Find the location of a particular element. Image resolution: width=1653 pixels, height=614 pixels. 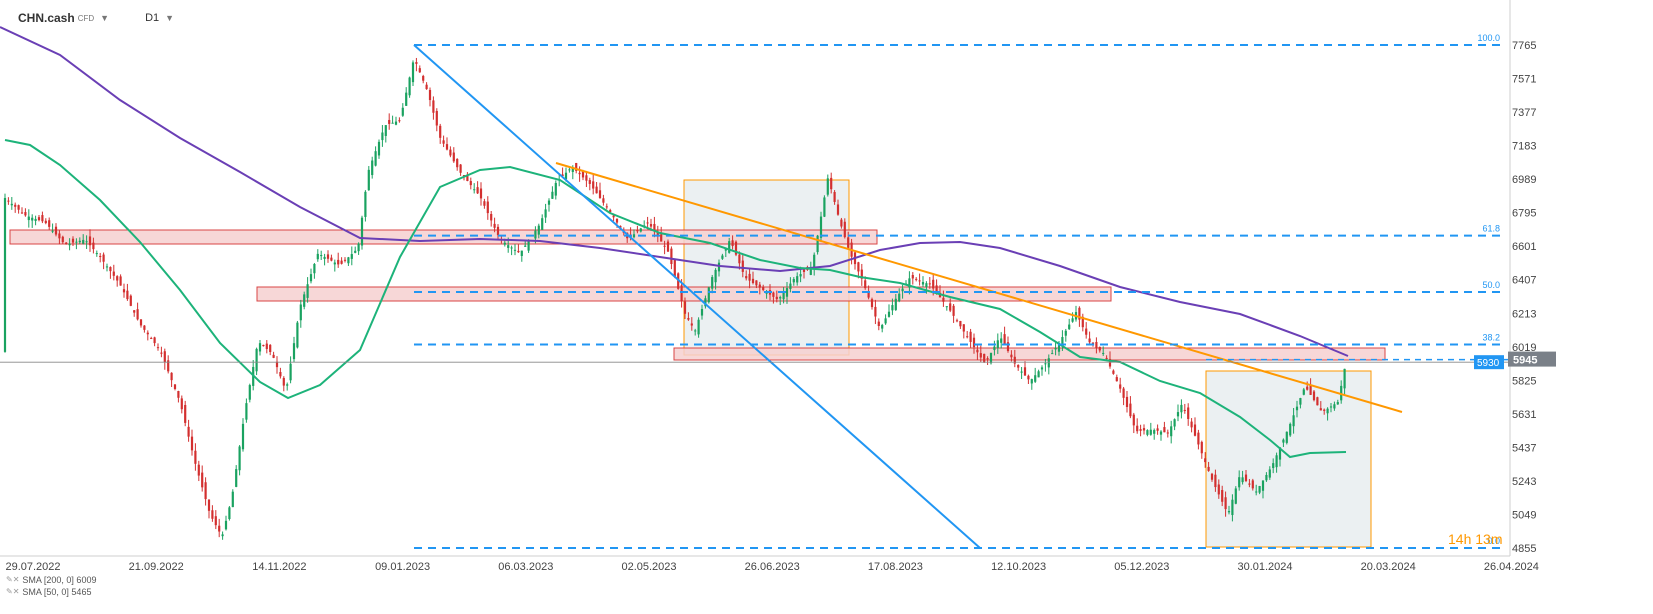

fib-label: 0.0 is located at coordinates (1493, 541).